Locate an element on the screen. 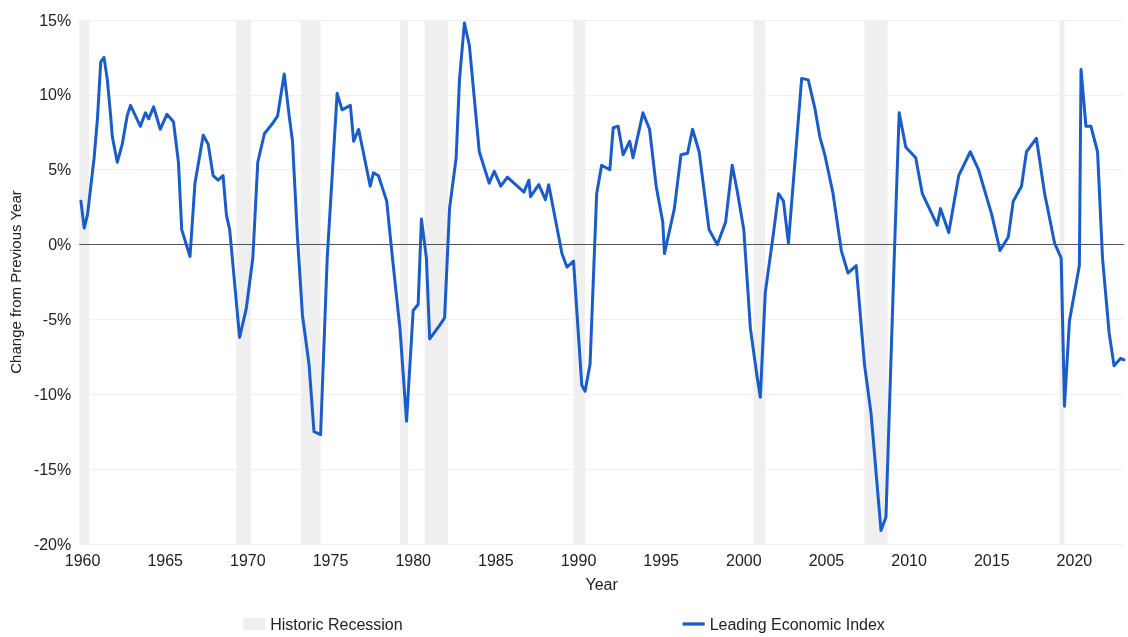  x-tick-label: 1965 is located at coordinates (165, 560).